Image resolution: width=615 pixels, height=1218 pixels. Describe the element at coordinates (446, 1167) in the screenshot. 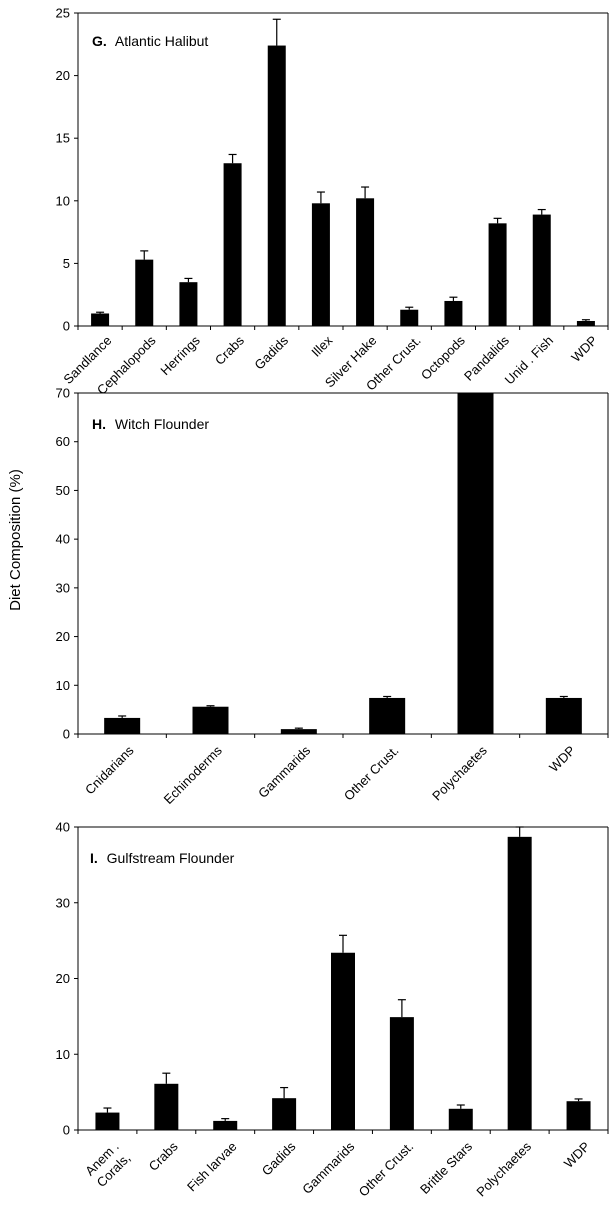

I see `x-tick-label-line: Brittle Stars` at that location.